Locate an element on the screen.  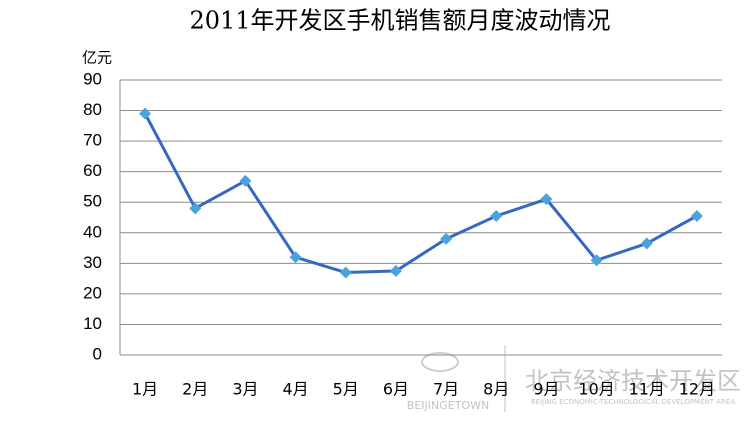
x-tick-label: 7月 is located at coordinates (446, 389).